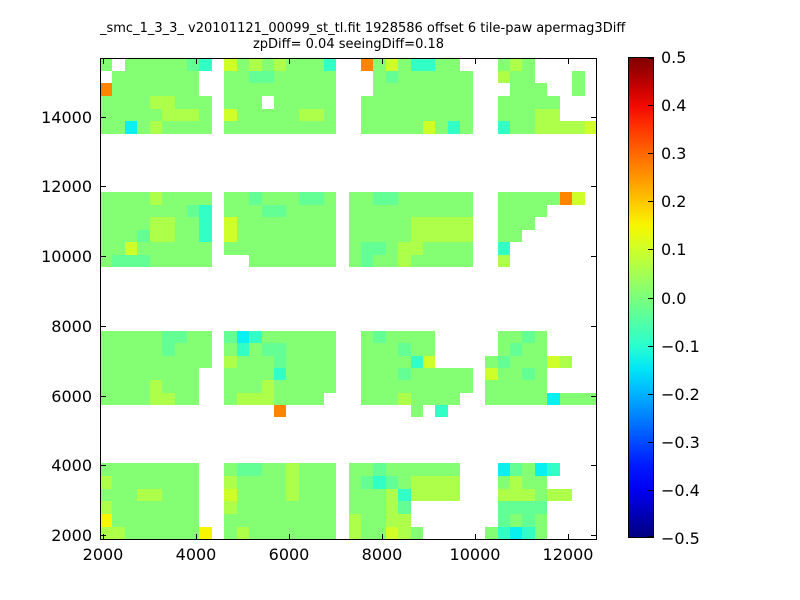 Image resolution: width=800 pixels, height=600 pixels. Describe the element at coordinates (674, 153) in the screenshot. I see `colorbar-tick-label: 0.3` at that location.